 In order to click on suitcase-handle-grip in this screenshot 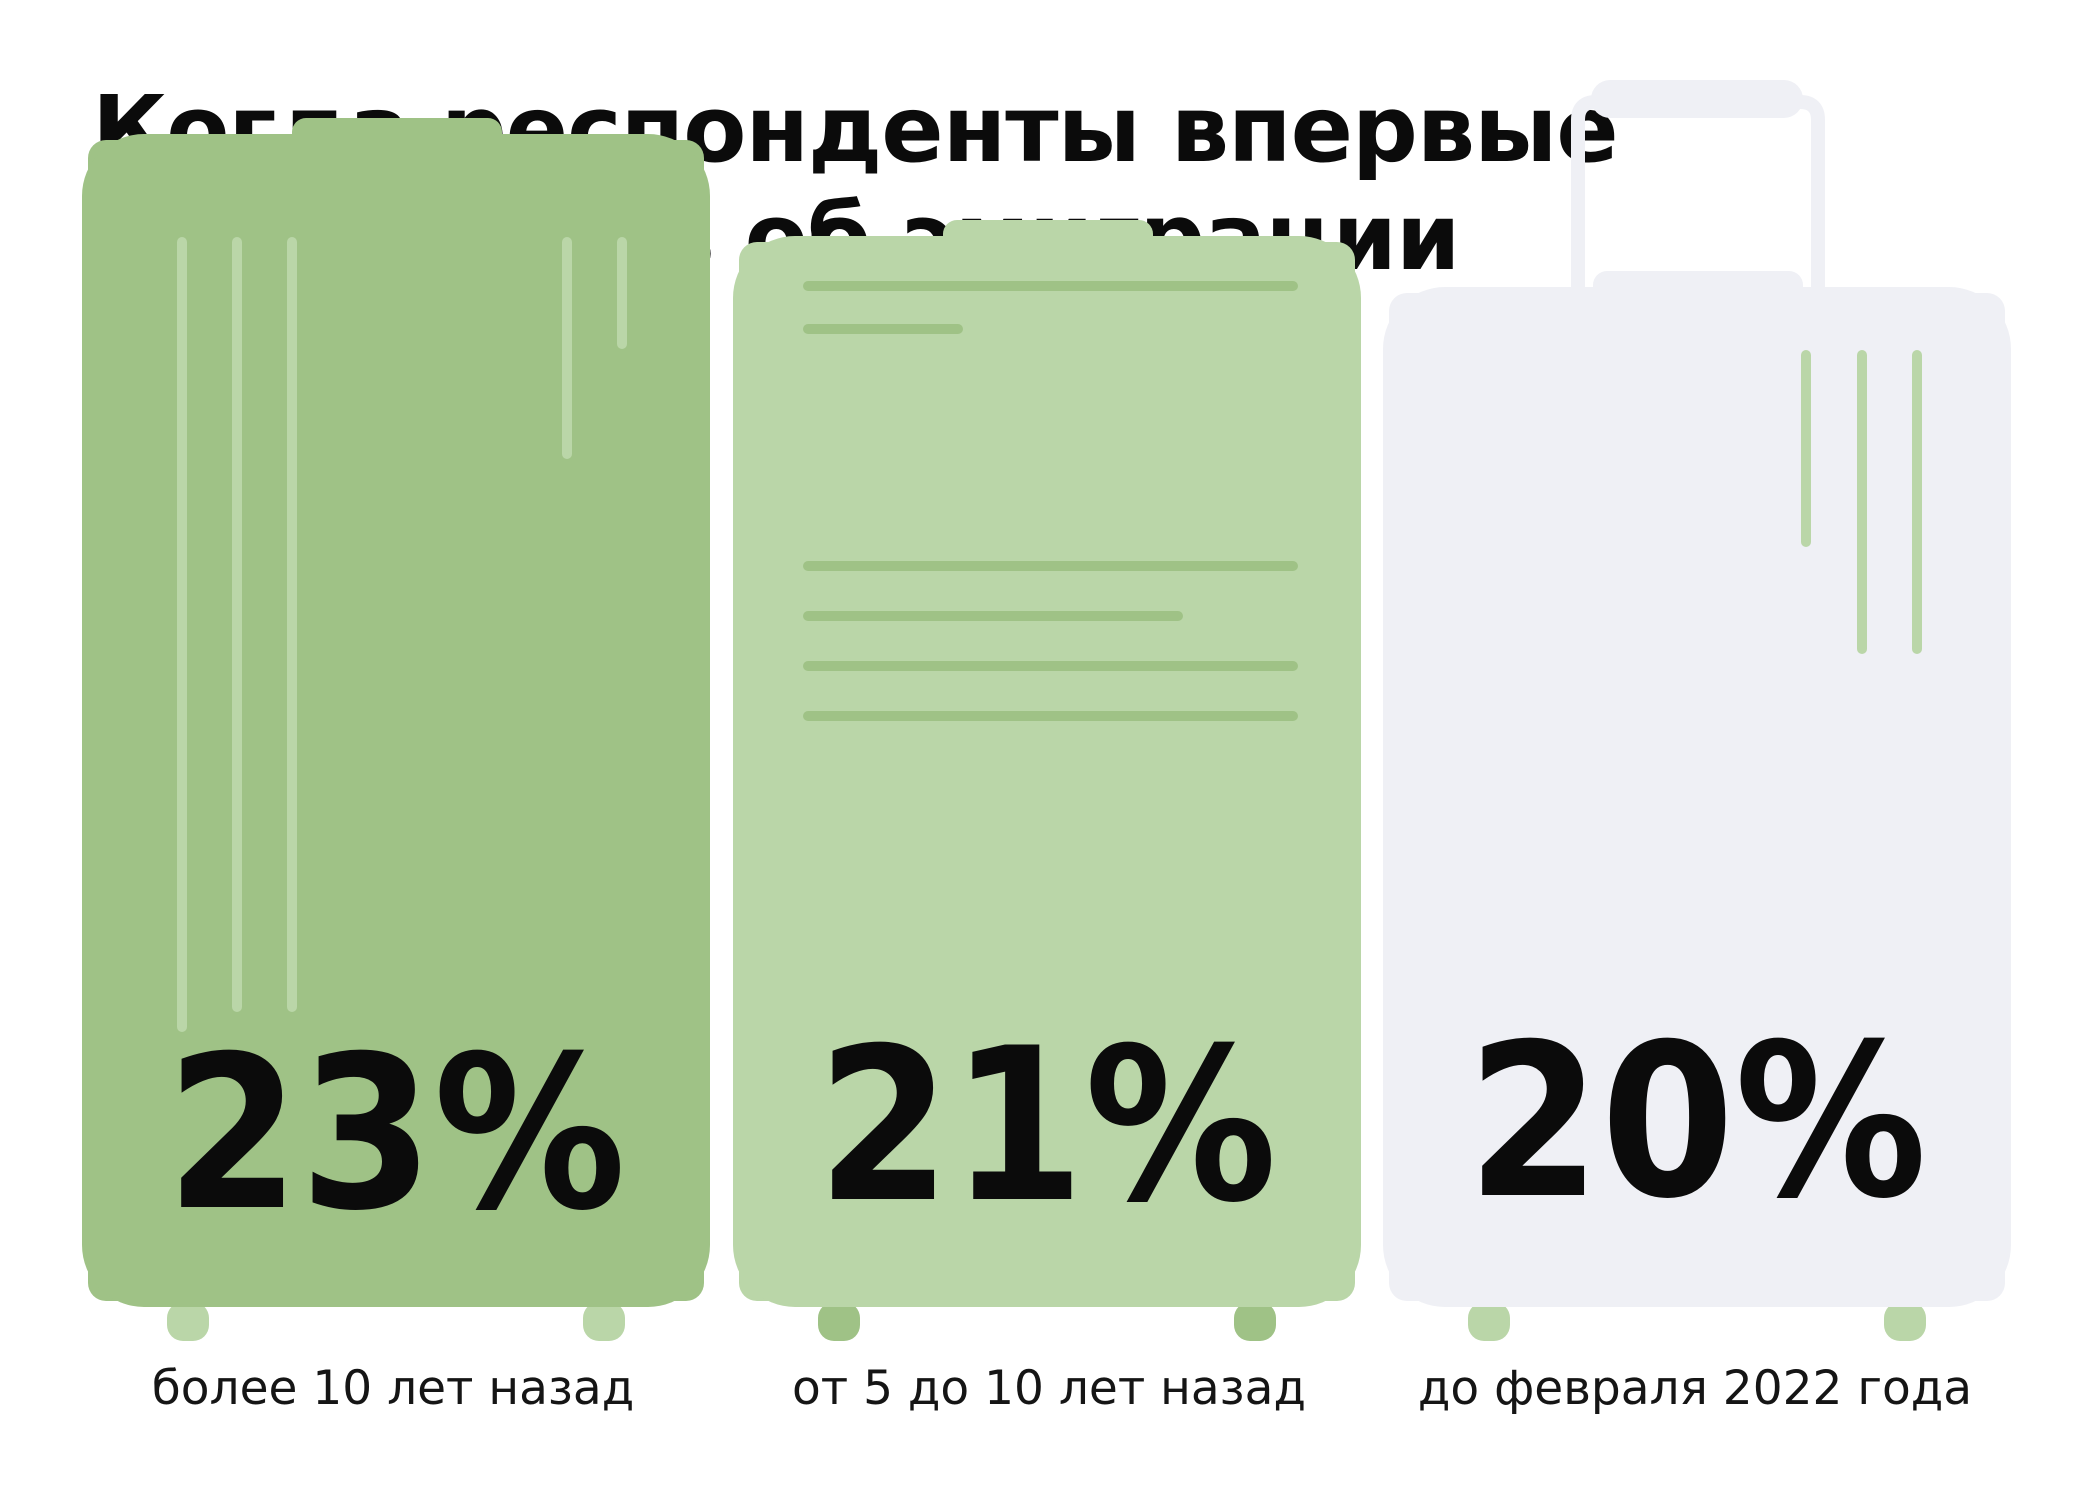, I will do `click(1697, 99)`.